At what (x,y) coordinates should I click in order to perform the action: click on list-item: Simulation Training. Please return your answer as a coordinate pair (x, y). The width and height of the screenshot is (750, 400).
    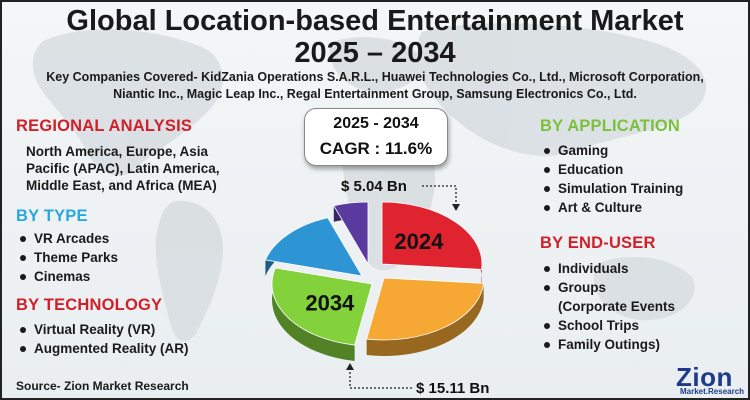
    Looking at the image, I should click on (611, 188).